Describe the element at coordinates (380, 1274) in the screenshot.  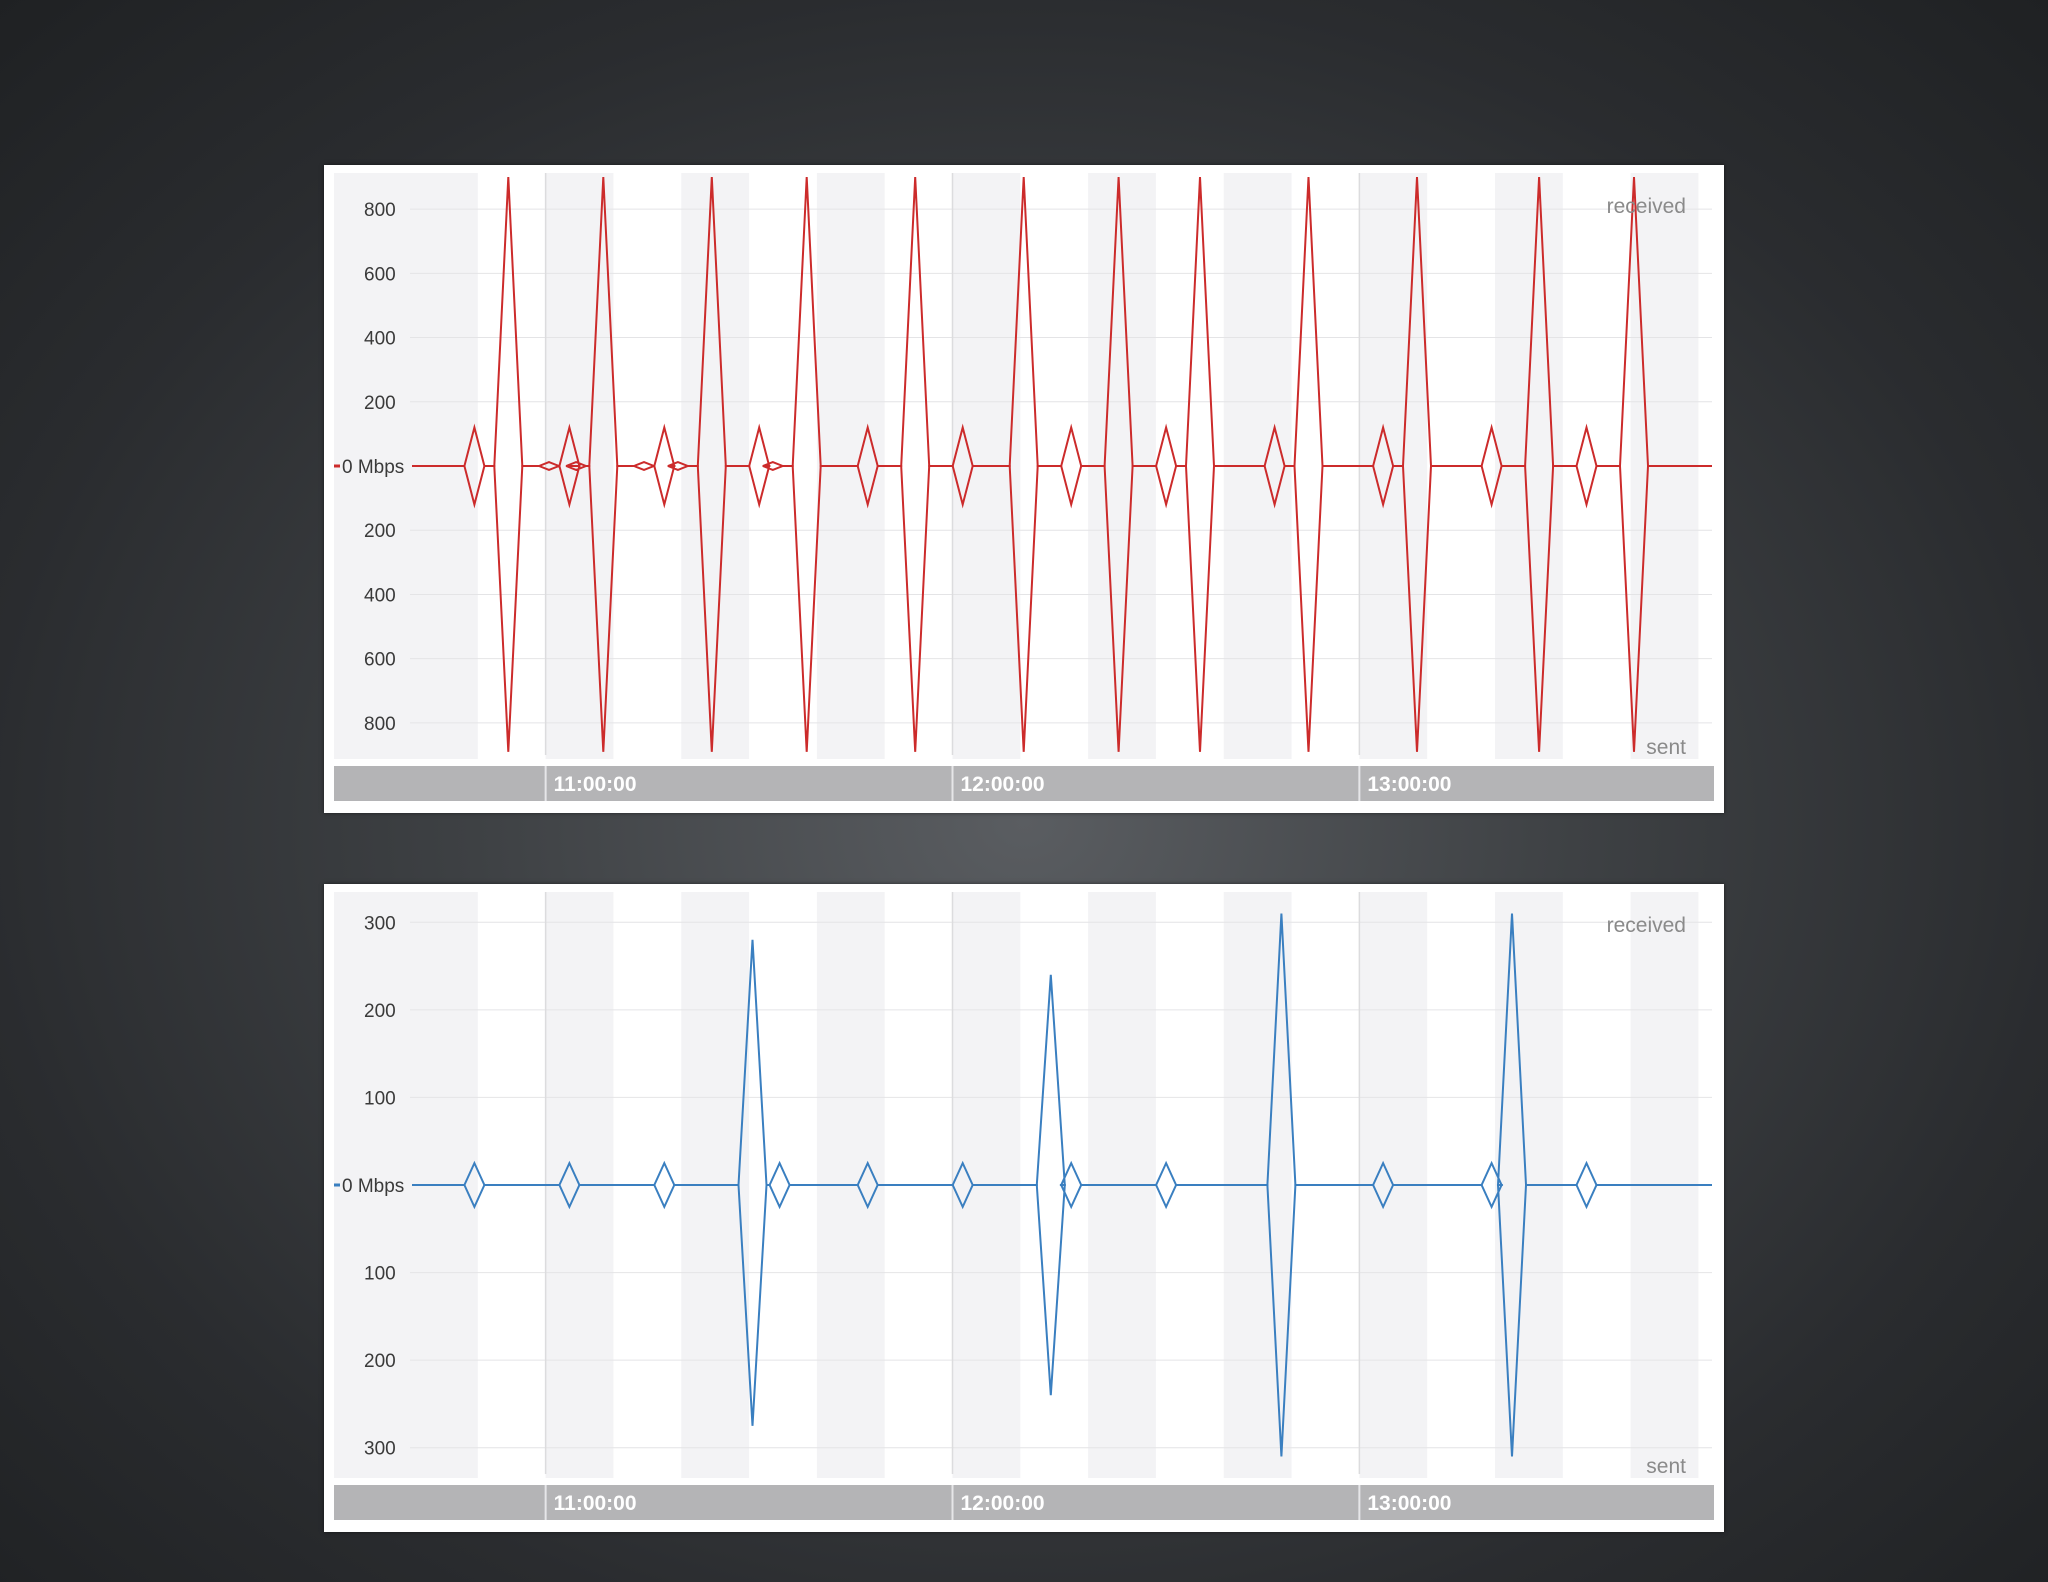
I see `y-tick-label-lower: 100` at that location.